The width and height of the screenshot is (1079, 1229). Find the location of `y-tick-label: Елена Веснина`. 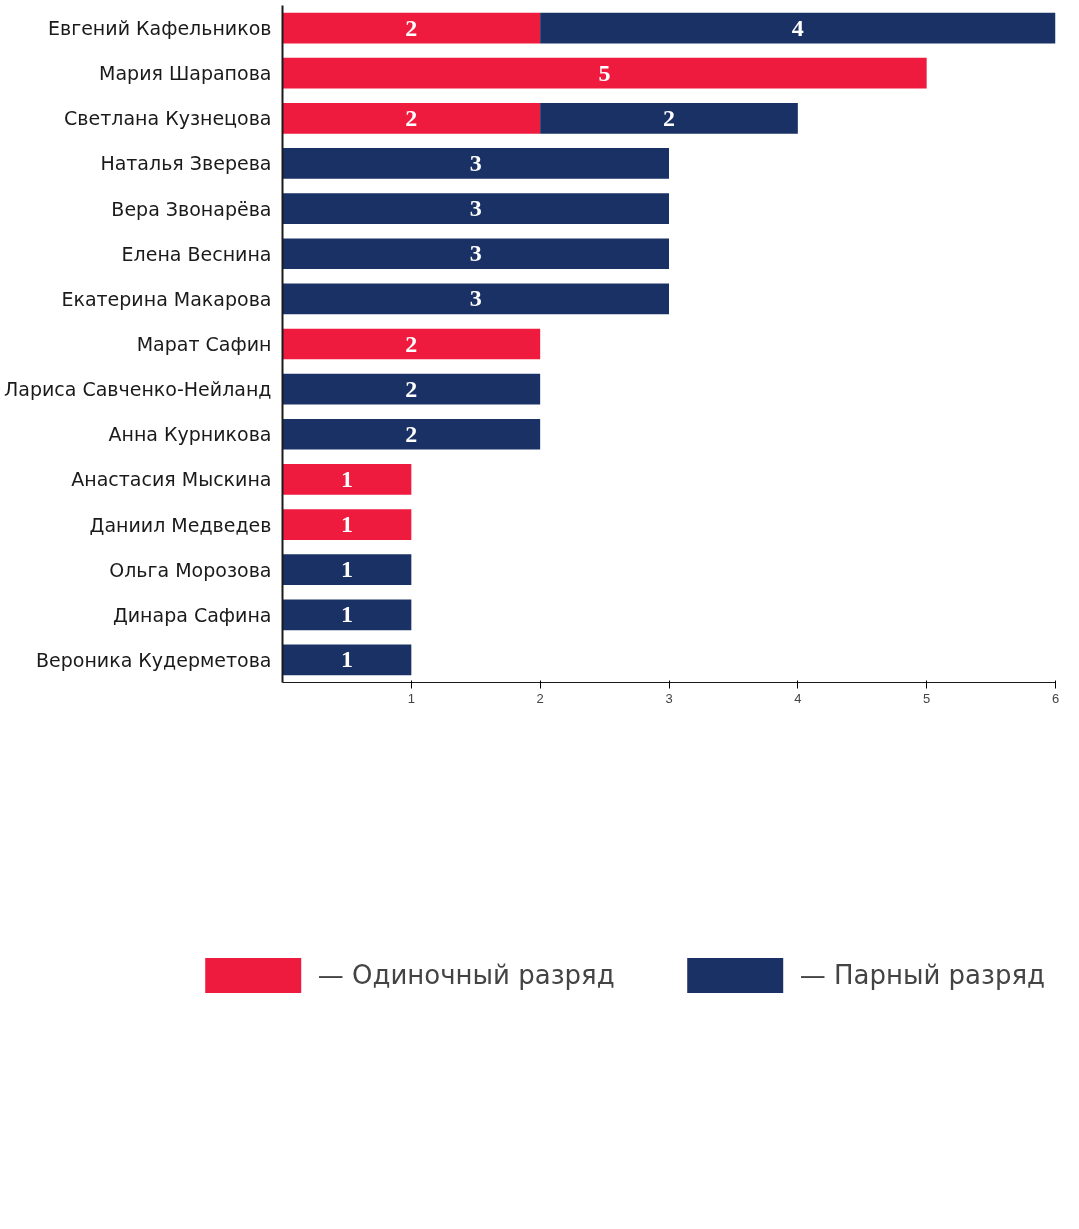

y-tick-label: Елена Веснина is located at coordinates (196, 253).